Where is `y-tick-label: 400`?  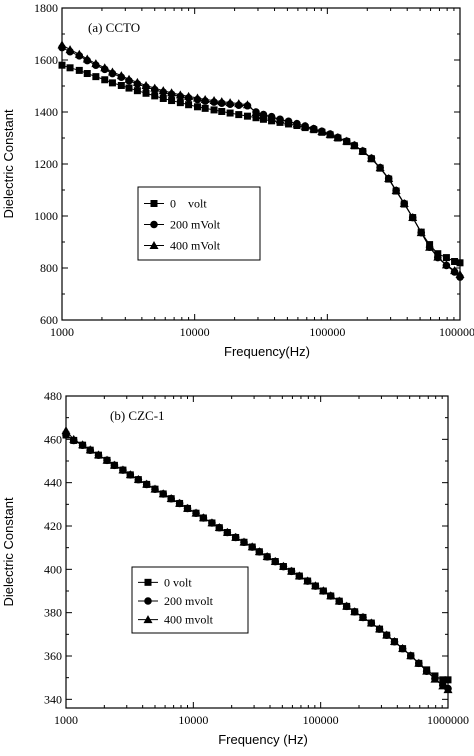
y-tick-label: 400 is located at coordinates (53, 569).